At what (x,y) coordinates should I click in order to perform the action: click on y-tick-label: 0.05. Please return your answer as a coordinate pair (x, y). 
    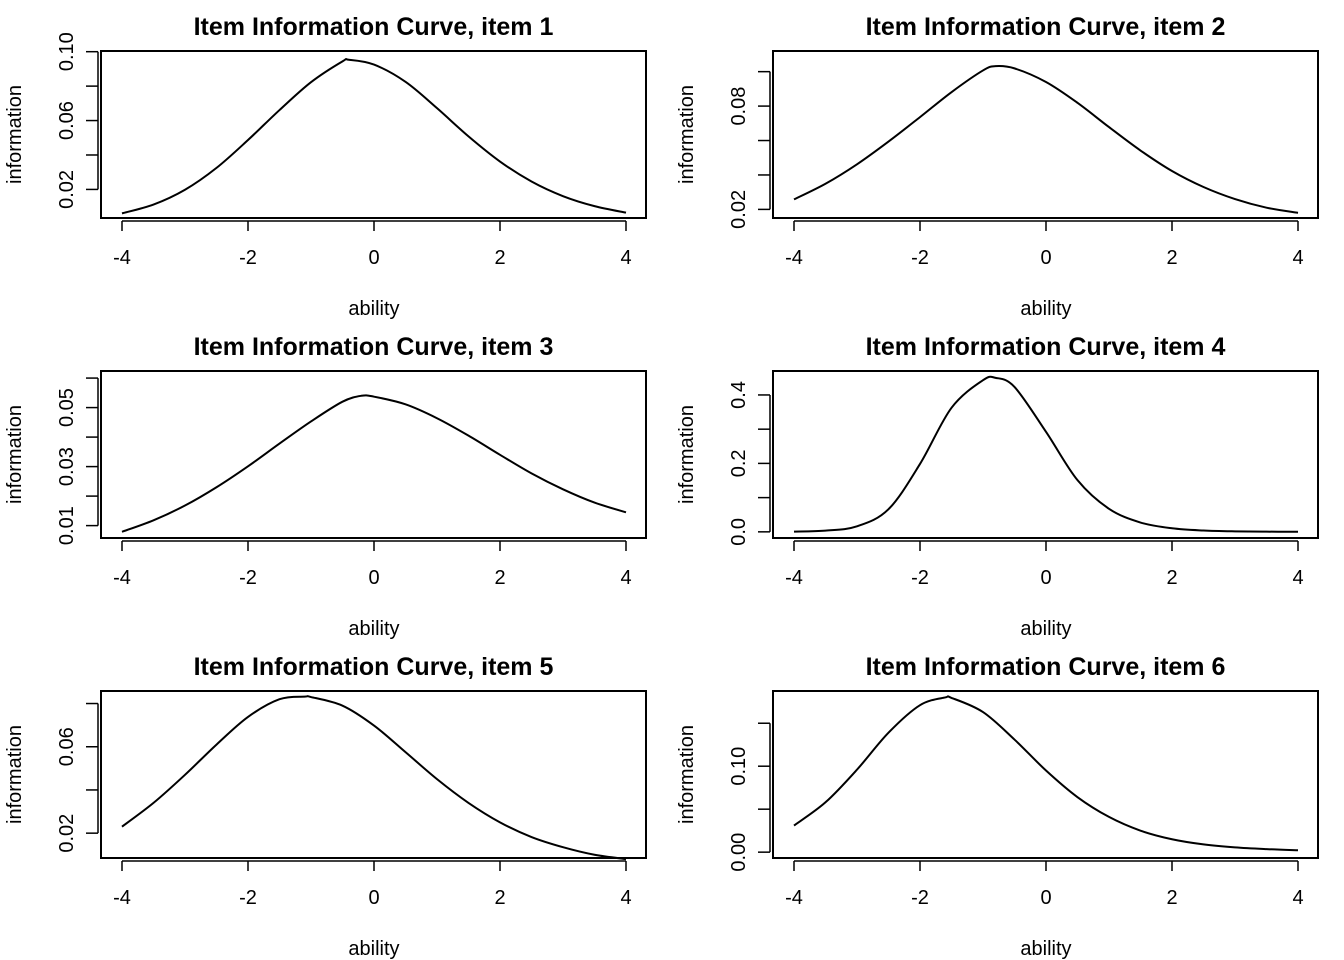
    Looking at the image, I should click on (67, 407).